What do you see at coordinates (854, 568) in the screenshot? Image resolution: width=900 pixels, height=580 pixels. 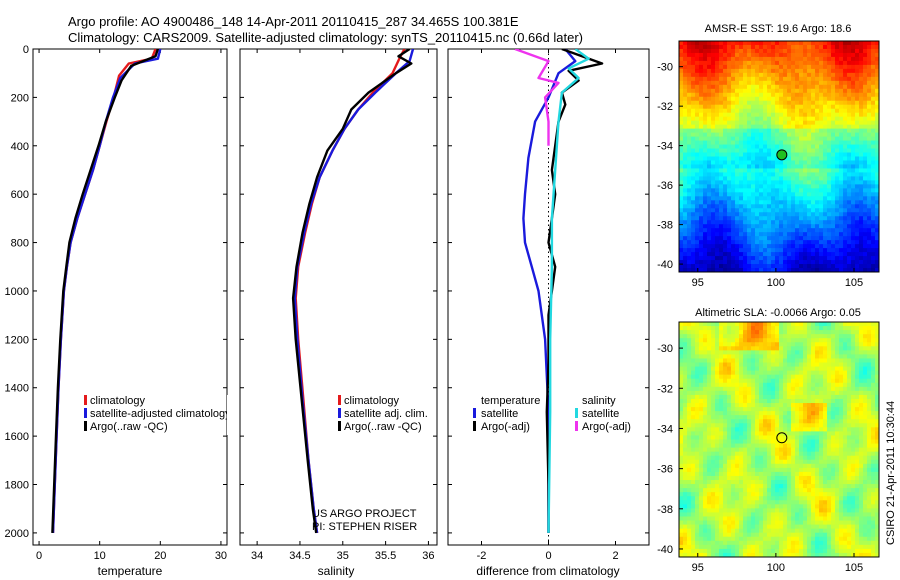 I see `sla-map-xtick-label-2: 105` at bounding box center [854, 568].